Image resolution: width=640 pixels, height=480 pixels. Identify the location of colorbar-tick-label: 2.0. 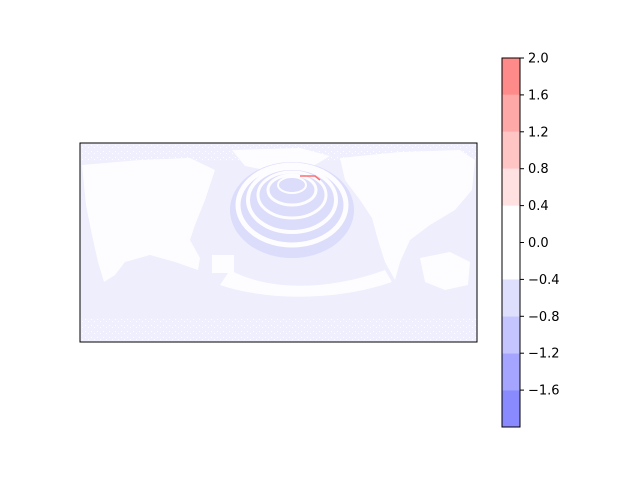
(538, 59).